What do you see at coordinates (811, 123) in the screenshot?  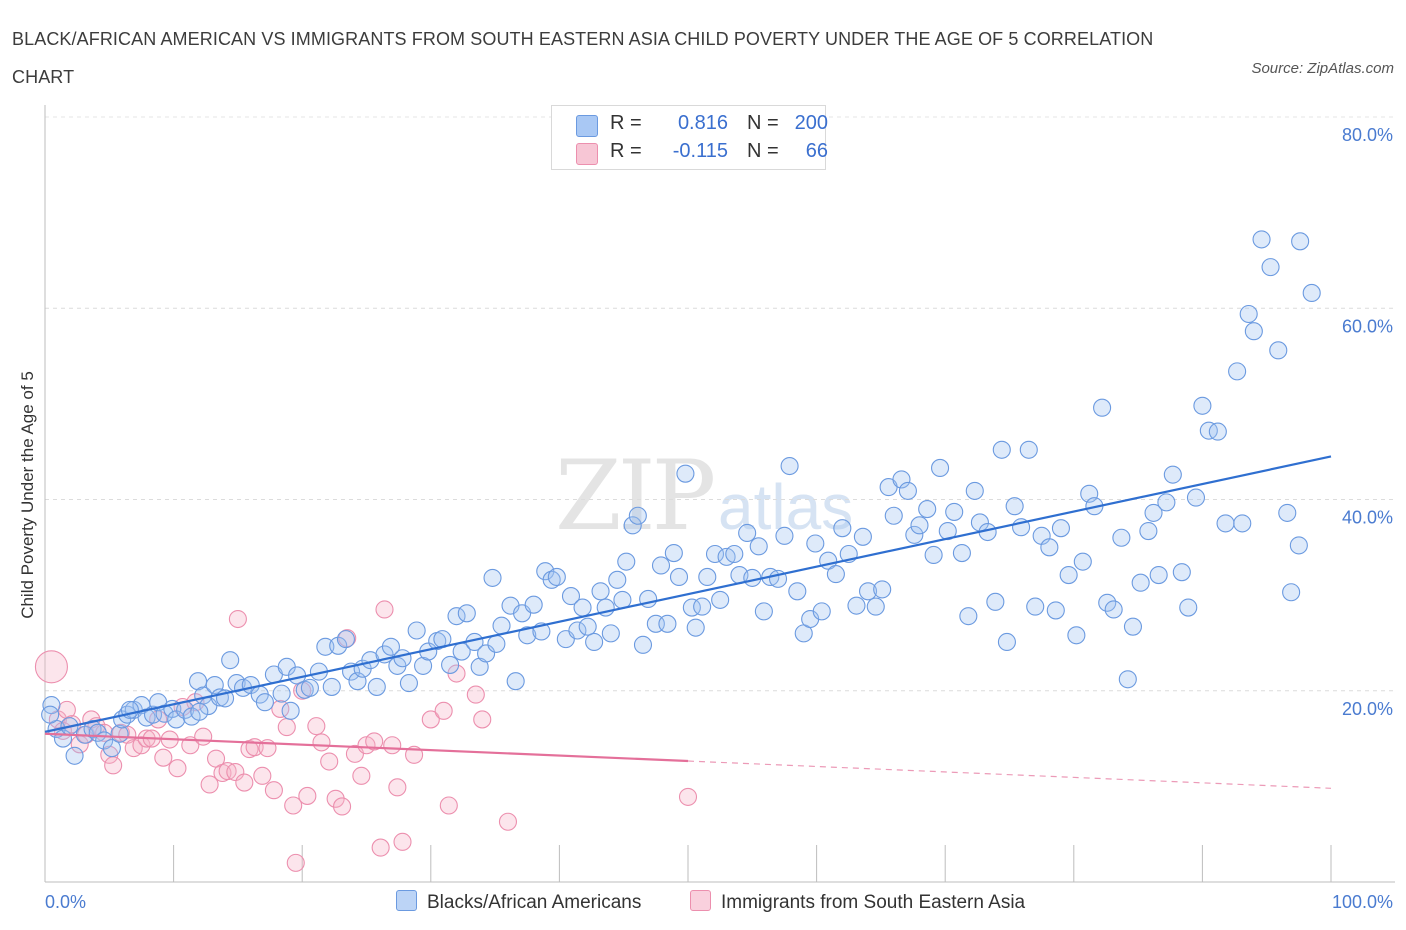 I see `legend-n-value: 200` at bounding box center [811, 123].